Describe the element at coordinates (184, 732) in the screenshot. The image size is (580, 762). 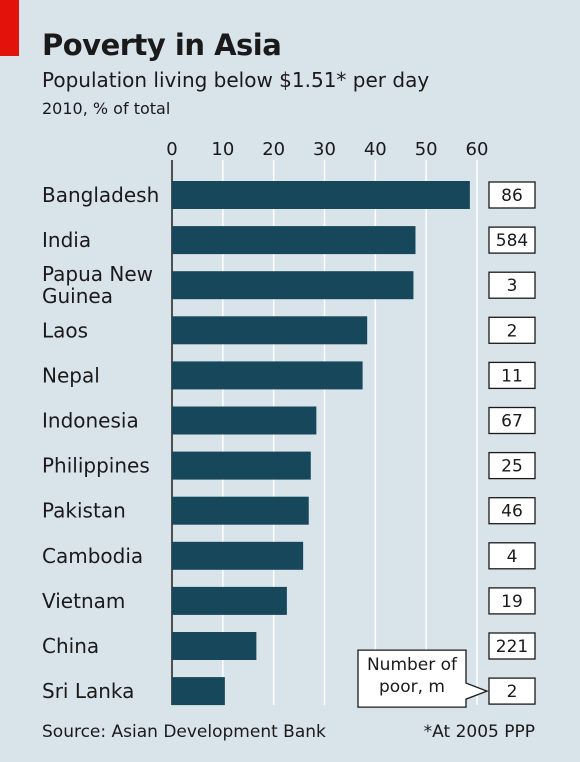
I see `source-note: Source: Asian Development Bank` at that location.